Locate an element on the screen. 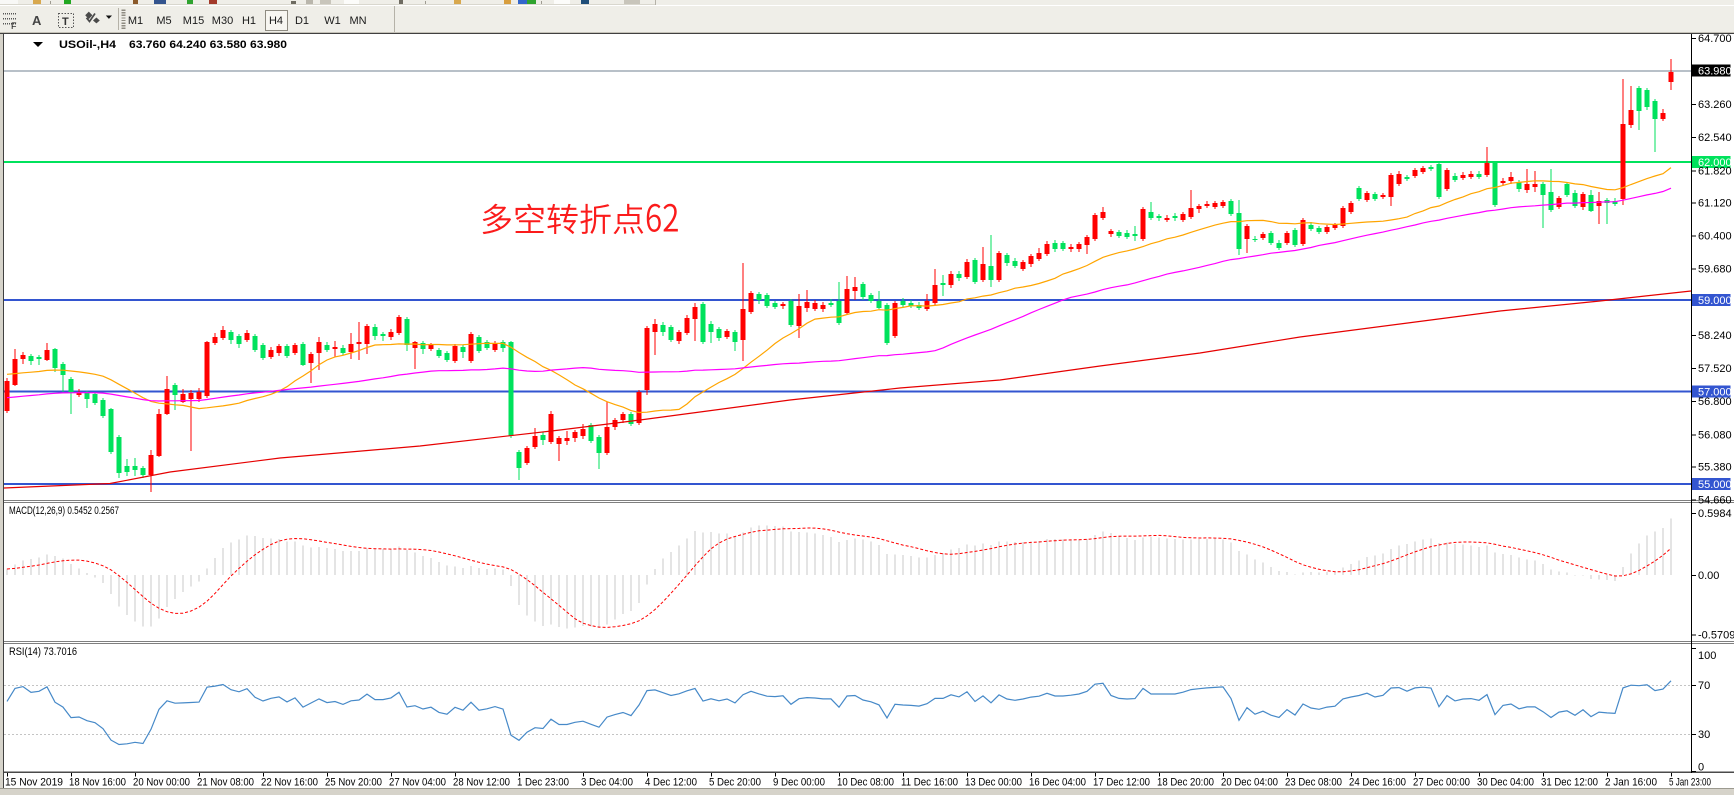 The height and width of the screenshot is (795, 1734). svg-text: 0 is located at coordinates (1701, 768).